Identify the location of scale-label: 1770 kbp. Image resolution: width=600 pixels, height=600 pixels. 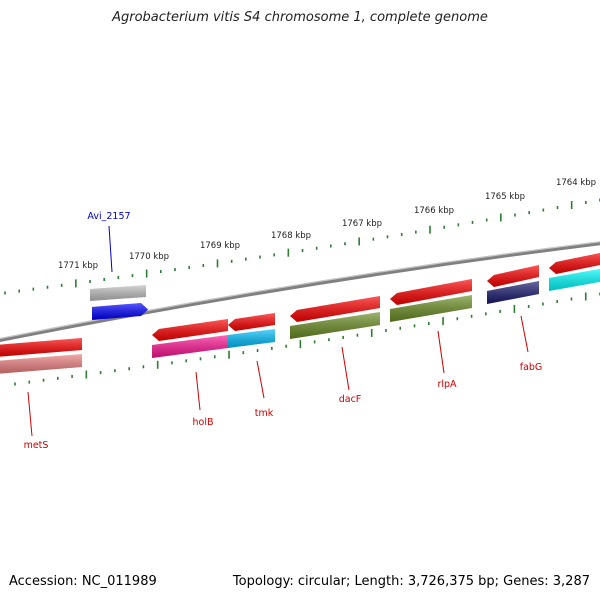
(149, 257).